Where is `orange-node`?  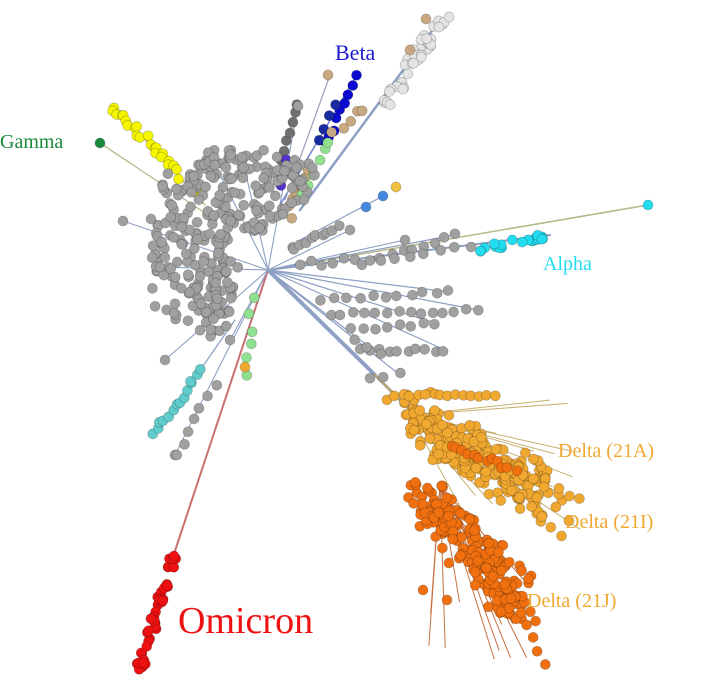 orange-node is located at coordinates (245, 367).